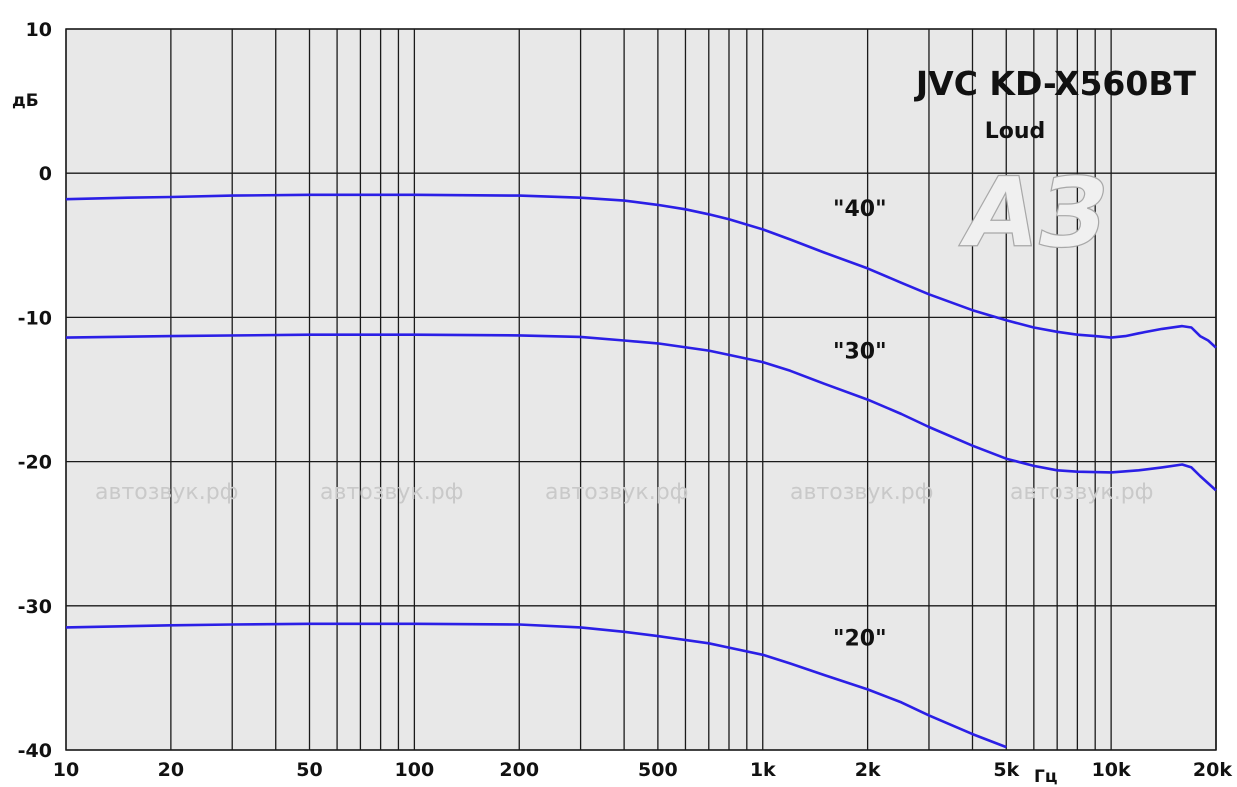  I want to click on series-label: "30", so click(860, 352).